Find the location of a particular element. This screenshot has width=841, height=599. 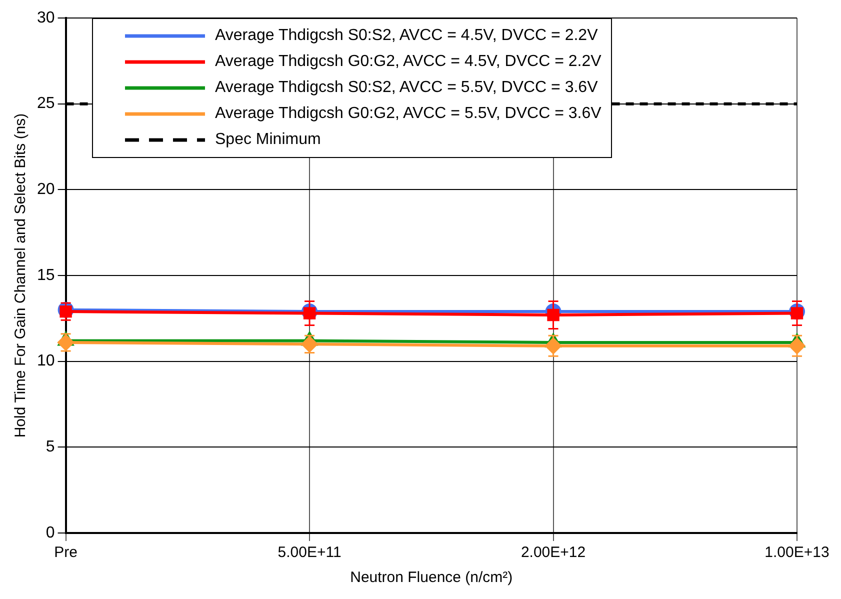

y-axis-title: Hold Time For Gain Channel and Select Bits (ns) is located at coordinates (21, 275).